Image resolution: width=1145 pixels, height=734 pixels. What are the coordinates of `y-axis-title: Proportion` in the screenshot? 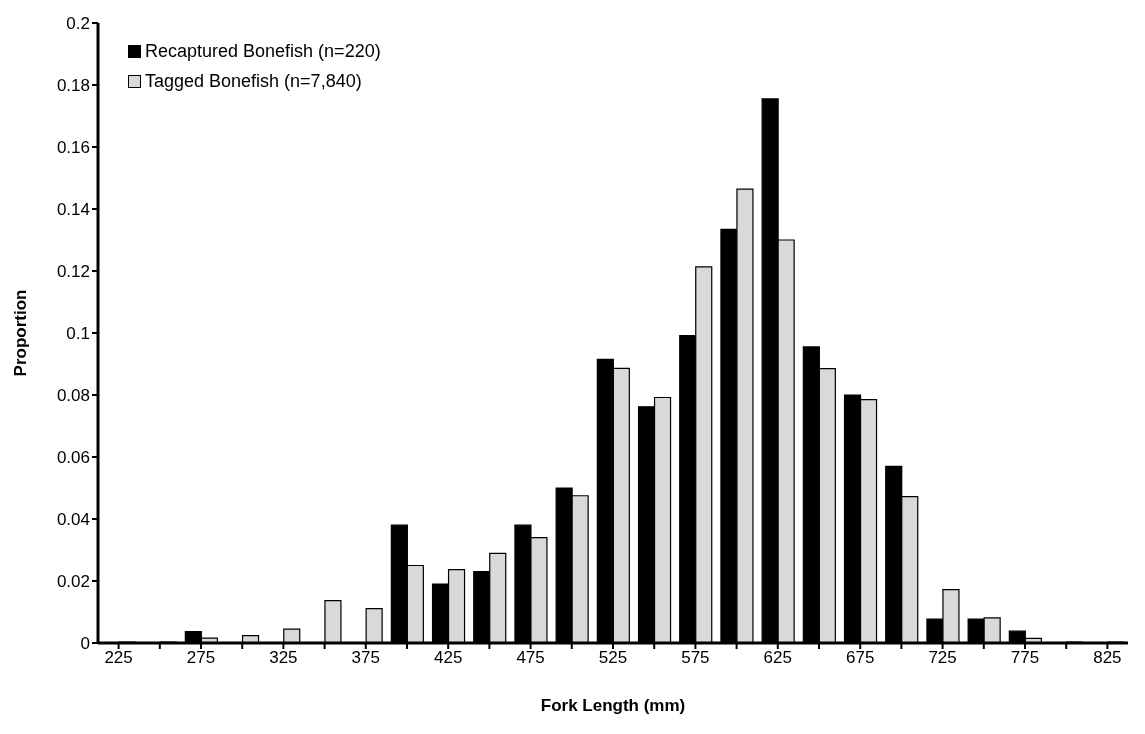 It's located at (21, 333).